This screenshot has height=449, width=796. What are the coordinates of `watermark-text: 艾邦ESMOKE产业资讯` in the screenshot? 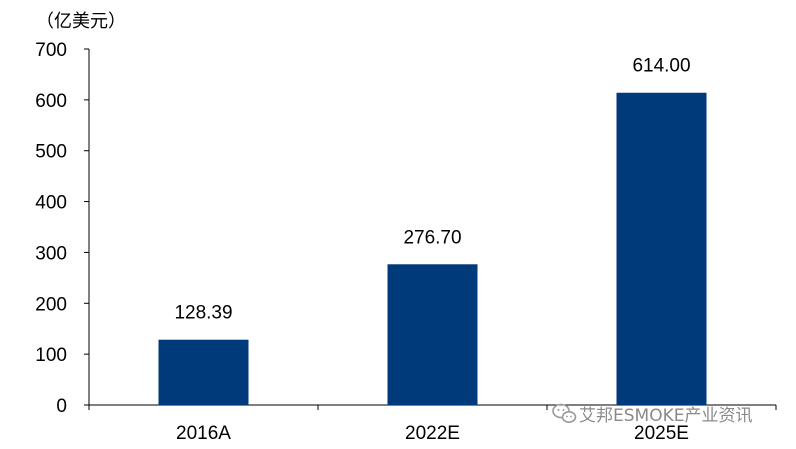 It's located at (665, 416).